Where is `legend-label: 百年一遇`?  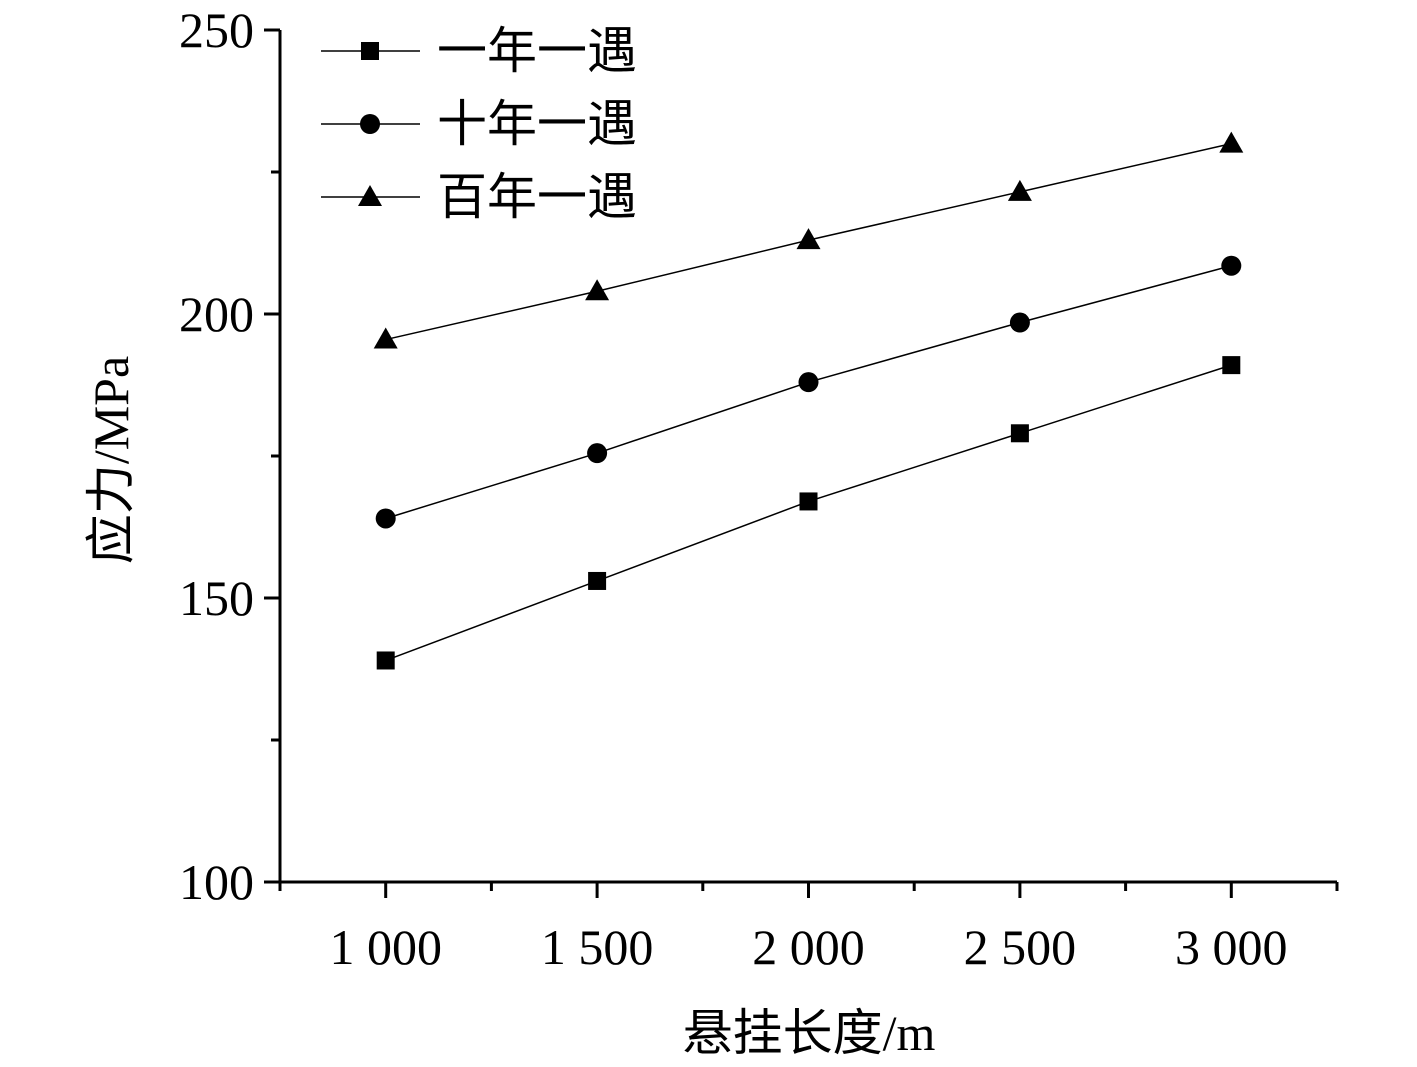 legend-label: 百年一遇 is located at coordinates (537, 197).